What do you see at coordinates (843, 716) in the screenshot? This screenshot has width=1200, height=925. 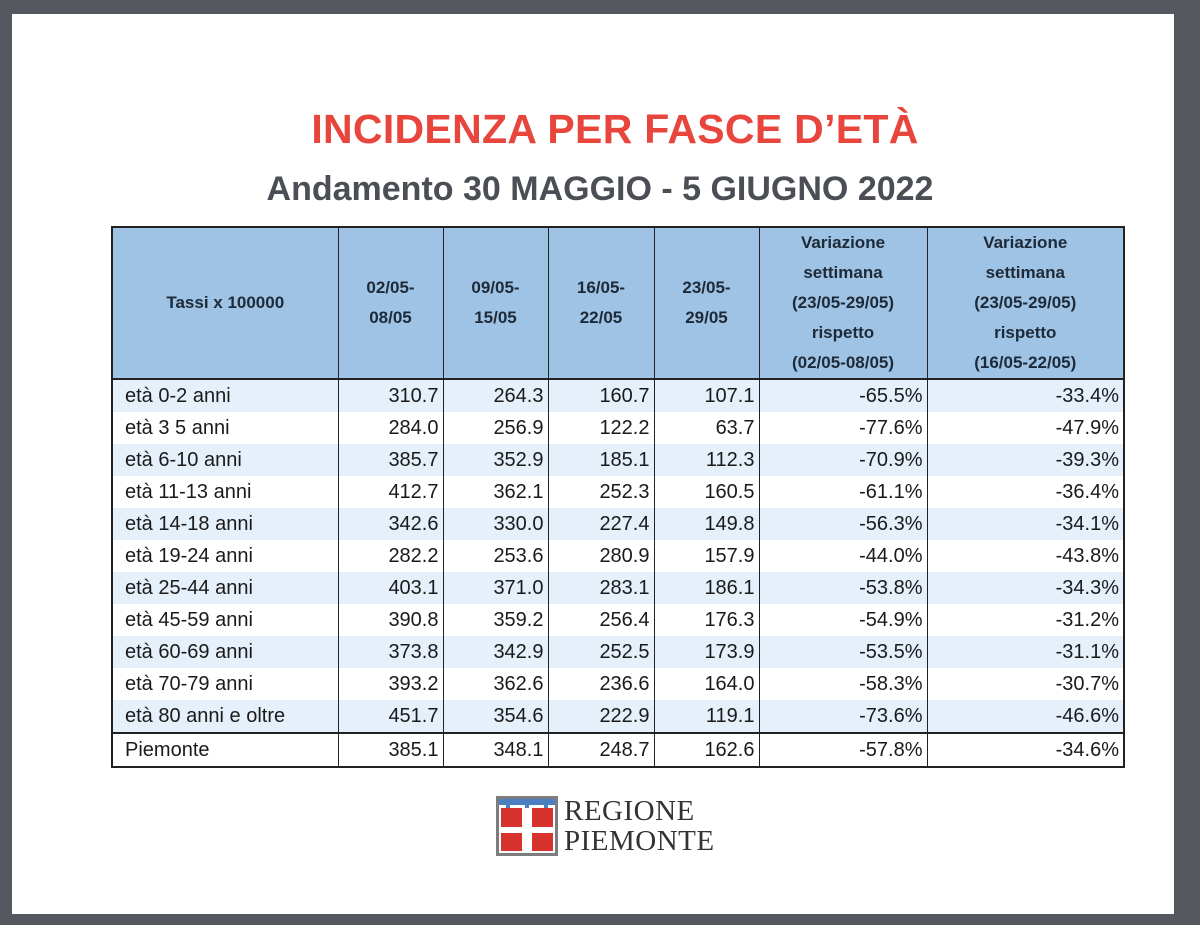 I see `variation-vs-first-week: -73.6%` at bounding box center [843, 716].